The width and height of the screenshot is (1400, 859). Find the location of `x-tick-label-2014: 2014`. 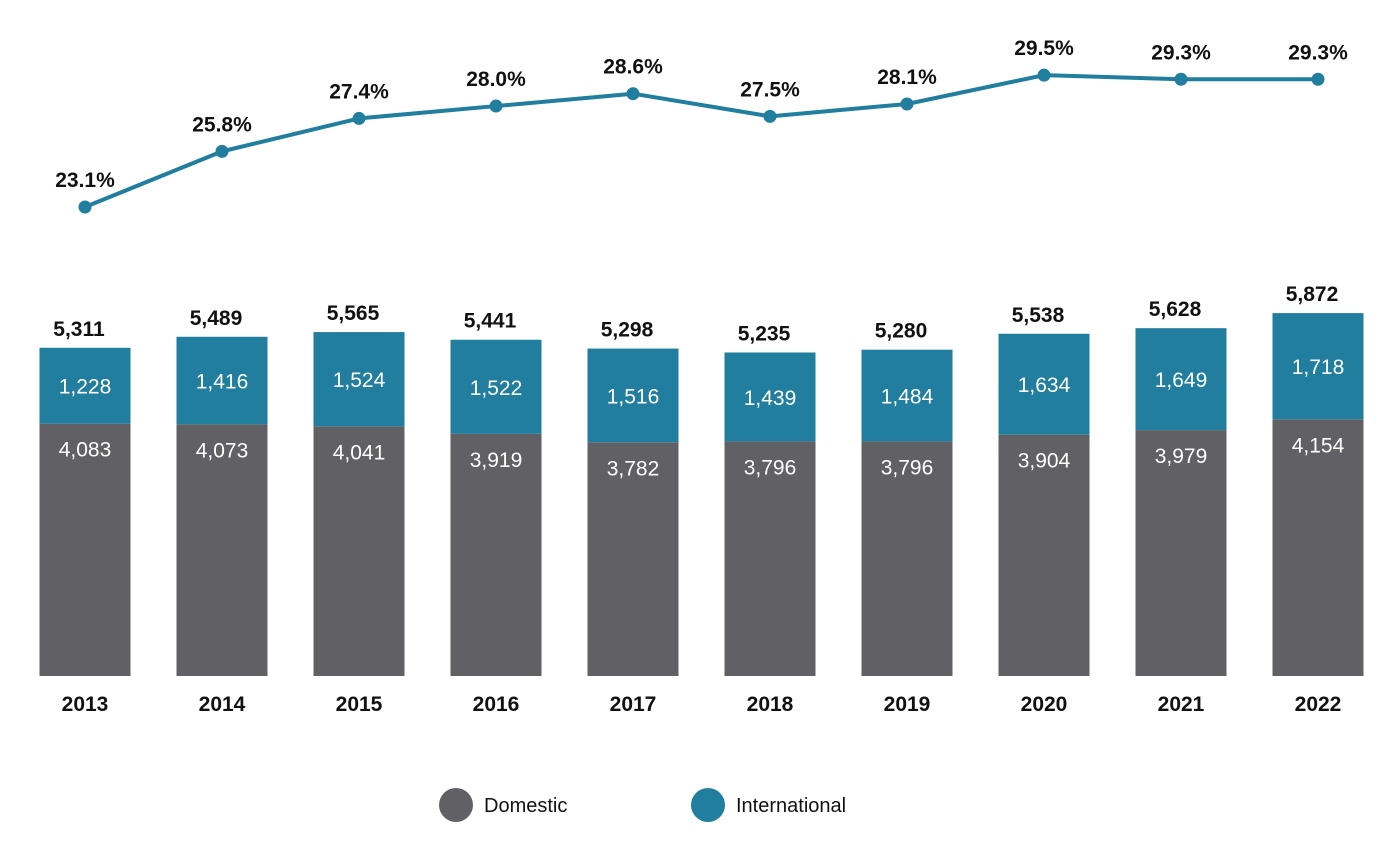

x-tick-label-2014: 2014 is located at coordinates (222, 704).